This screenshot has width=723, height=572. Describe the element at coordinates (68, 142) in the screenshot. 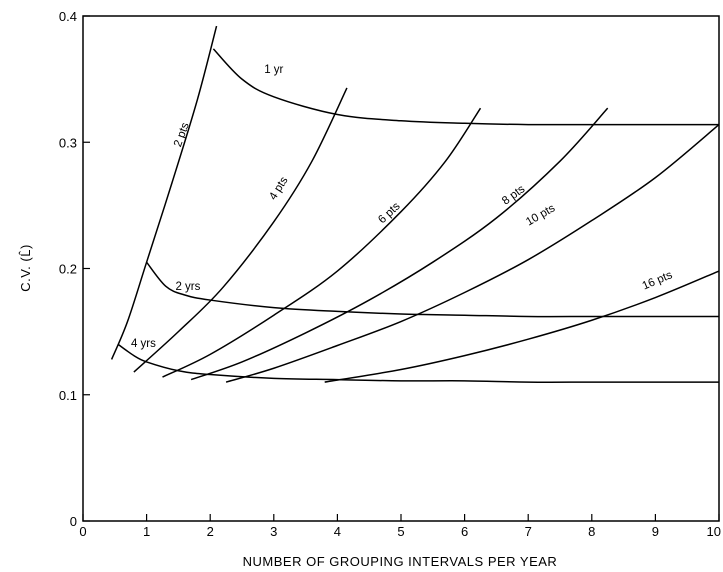

I see `y-tick-label: 0.3` at that location.